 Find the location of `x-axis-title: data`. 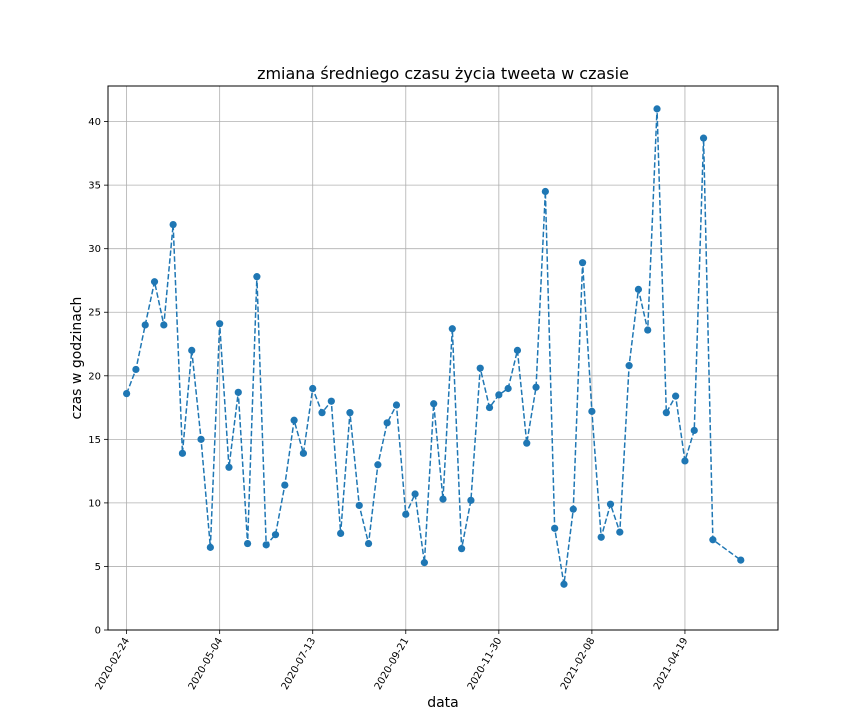

x-axis-title: data is located at coordinates (443, 703).